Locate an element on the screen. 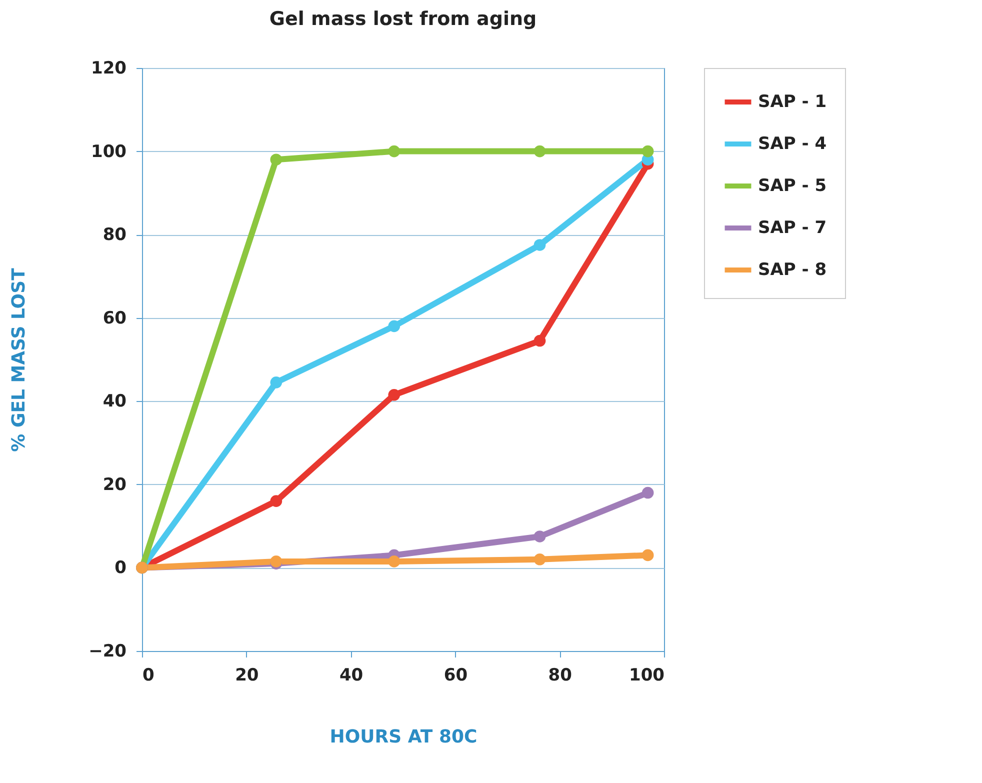  y-tick-label: 80 is located at coordinates (114, 235).